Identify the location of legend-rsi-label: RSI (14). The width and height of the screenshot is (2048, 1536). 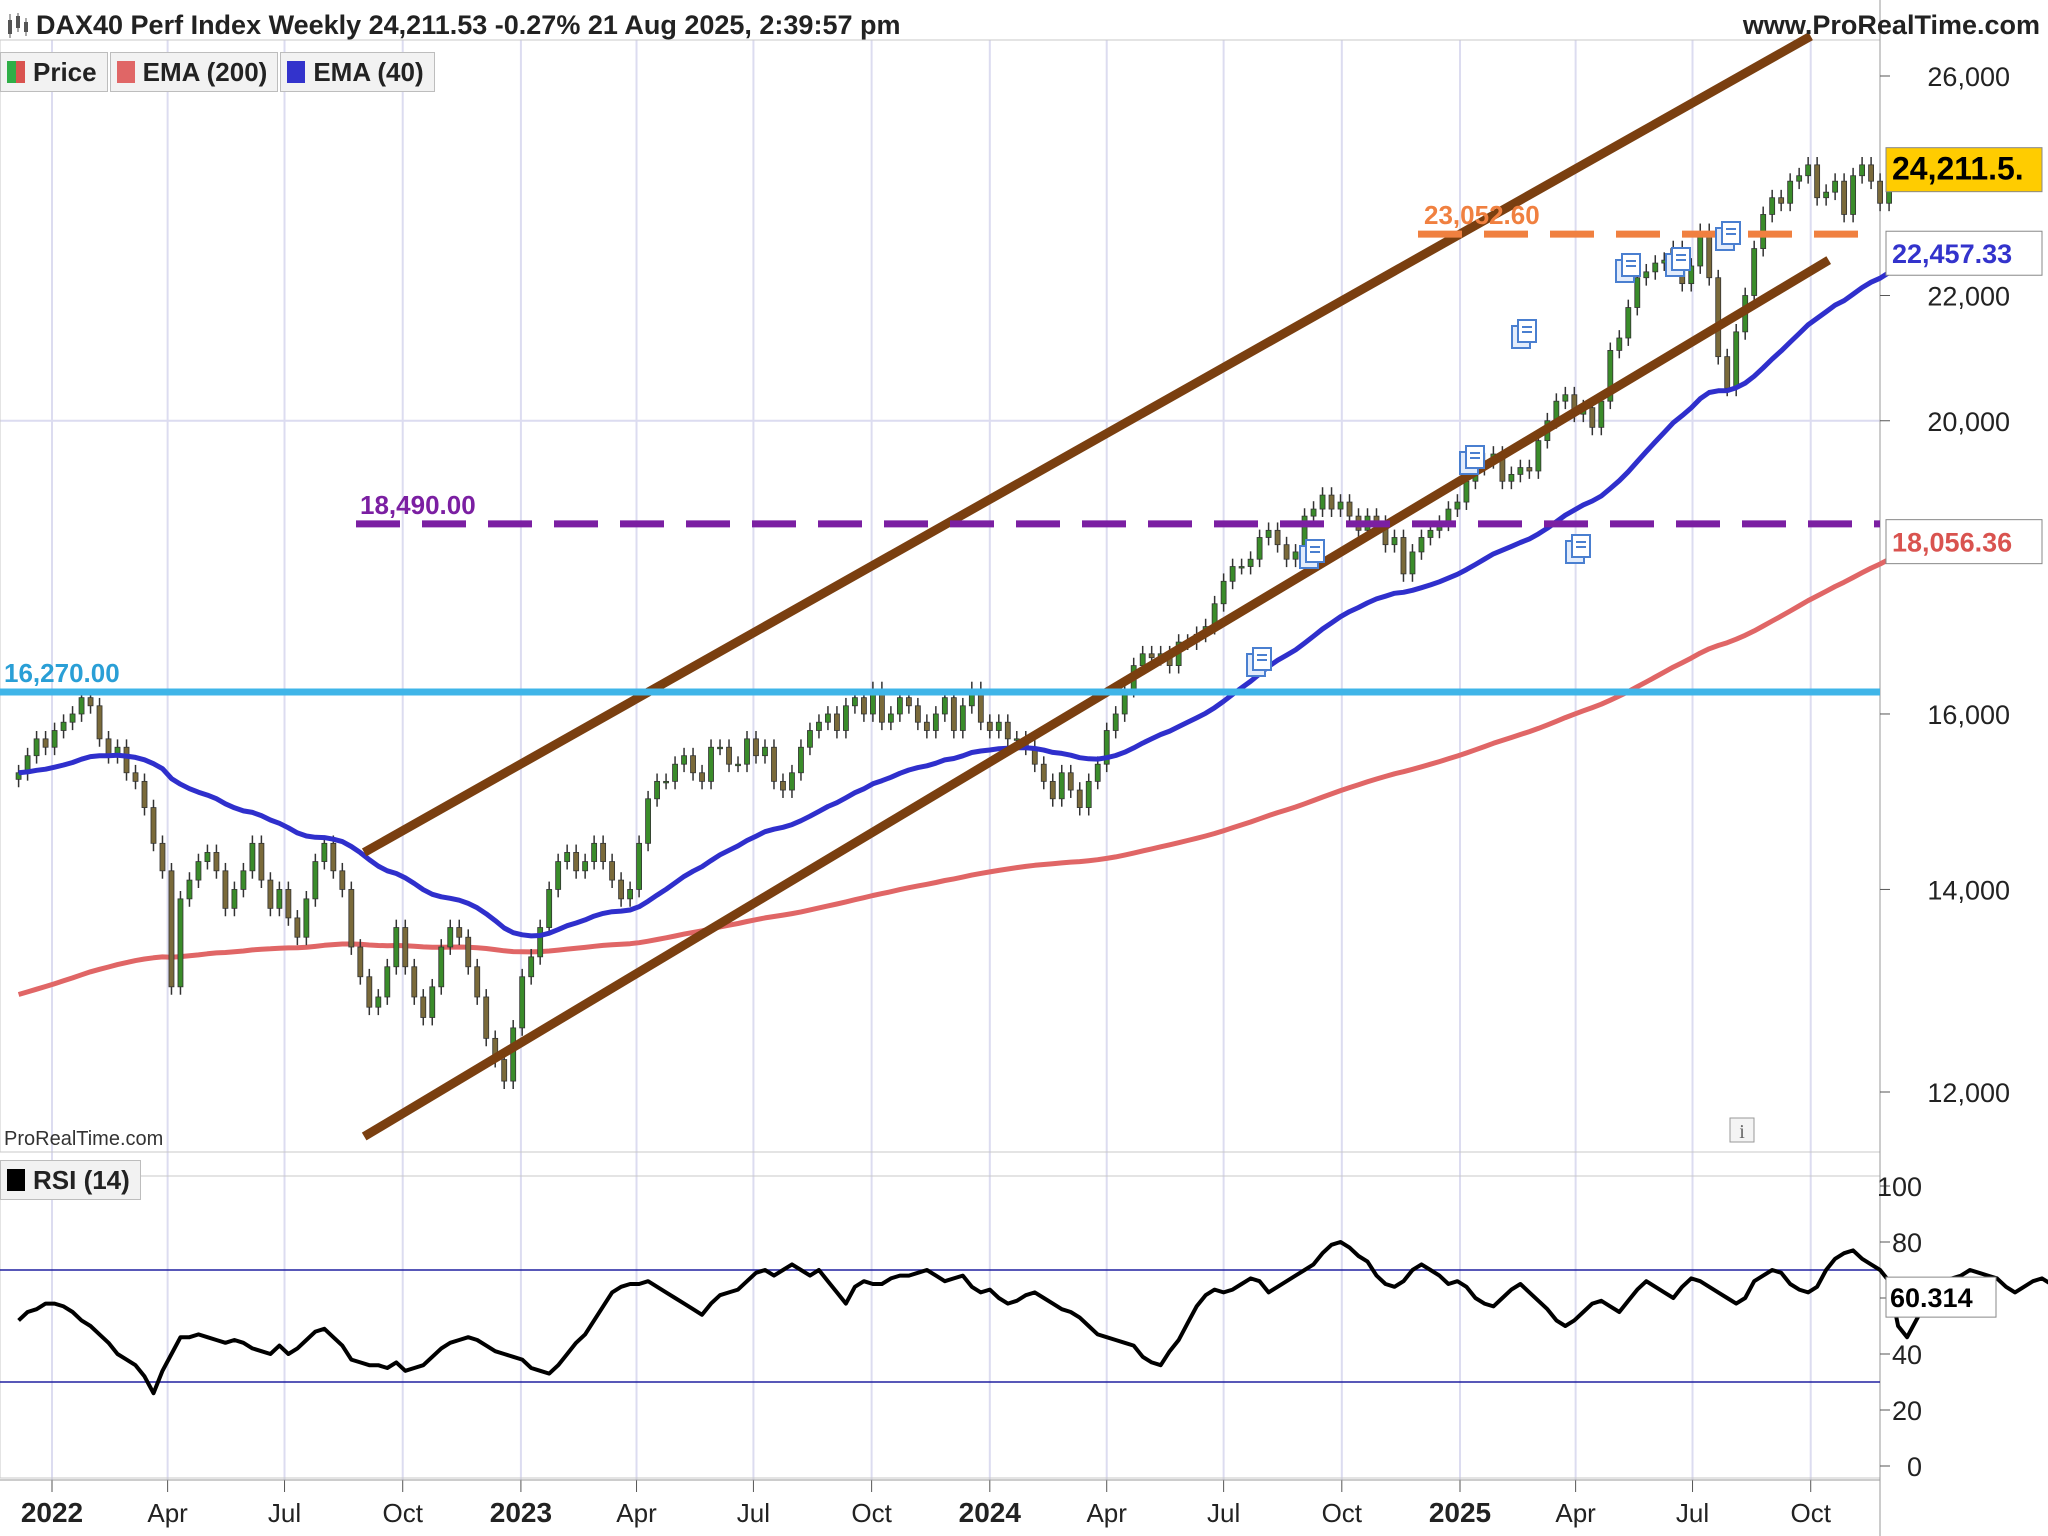
(81, 1179).